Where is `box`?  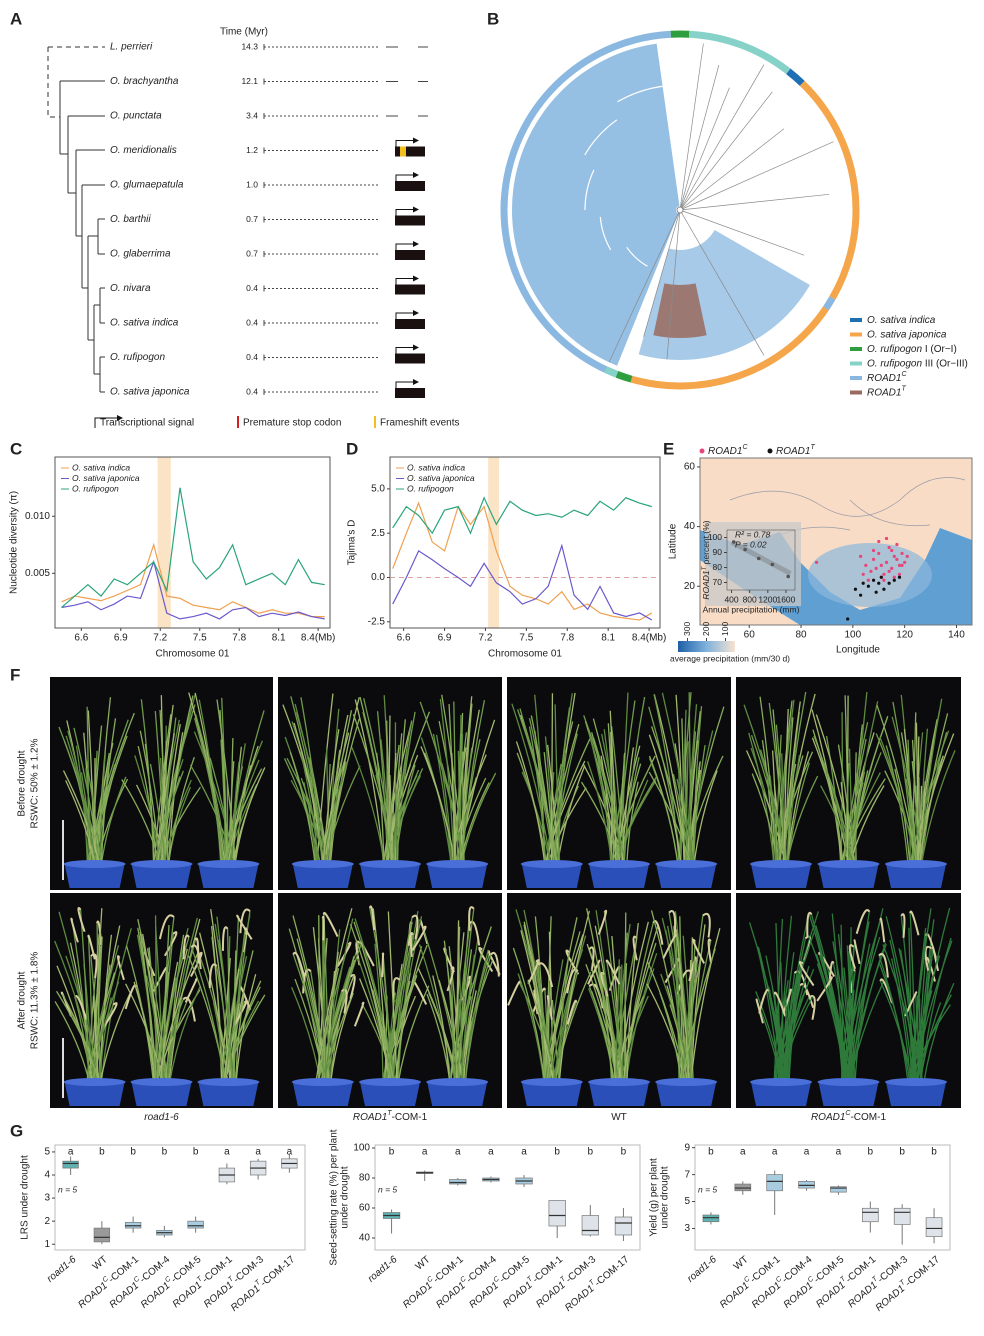
box is located at coordinates (806, 1184).